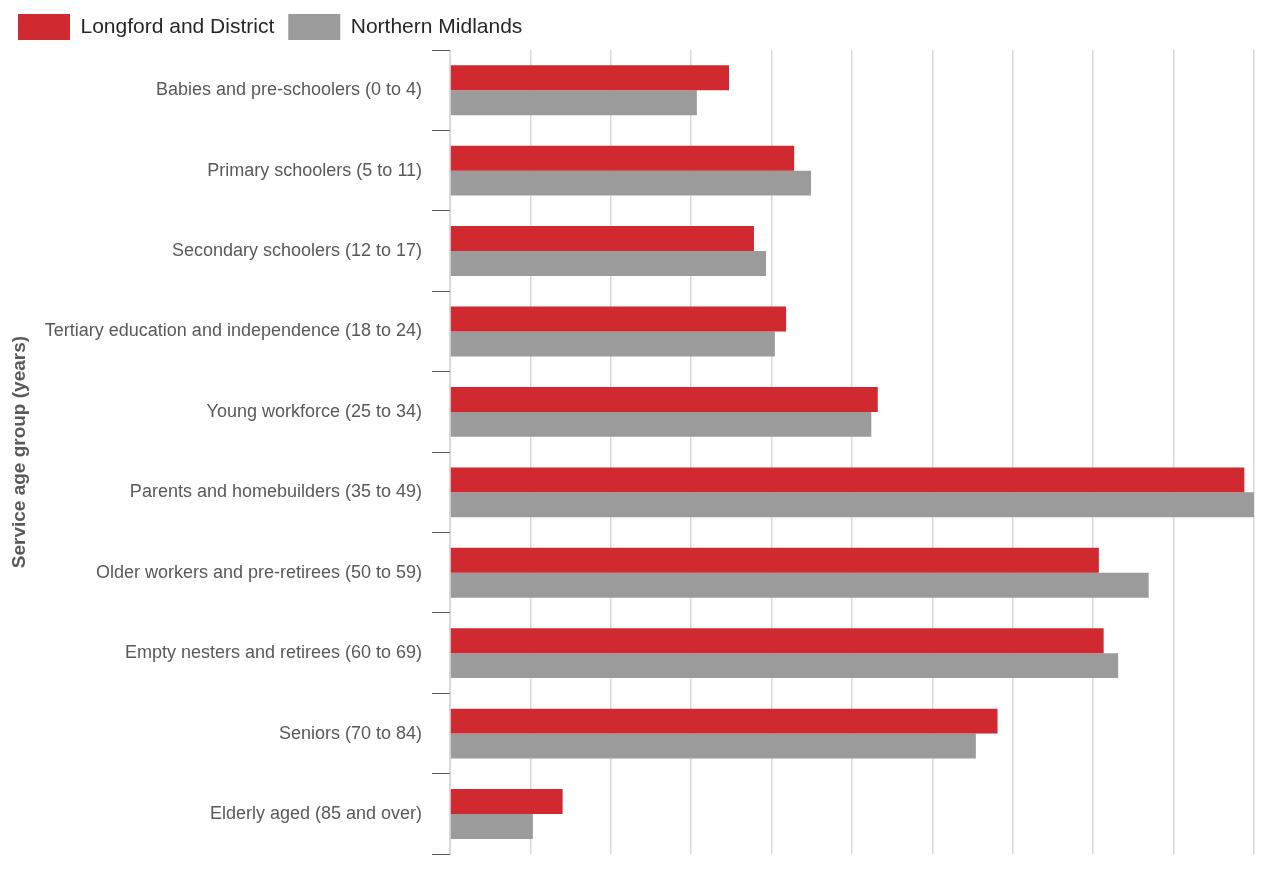 The image size is (1266, 875). I want to click on legend-label: Northern Midlands, so click(436, 25).